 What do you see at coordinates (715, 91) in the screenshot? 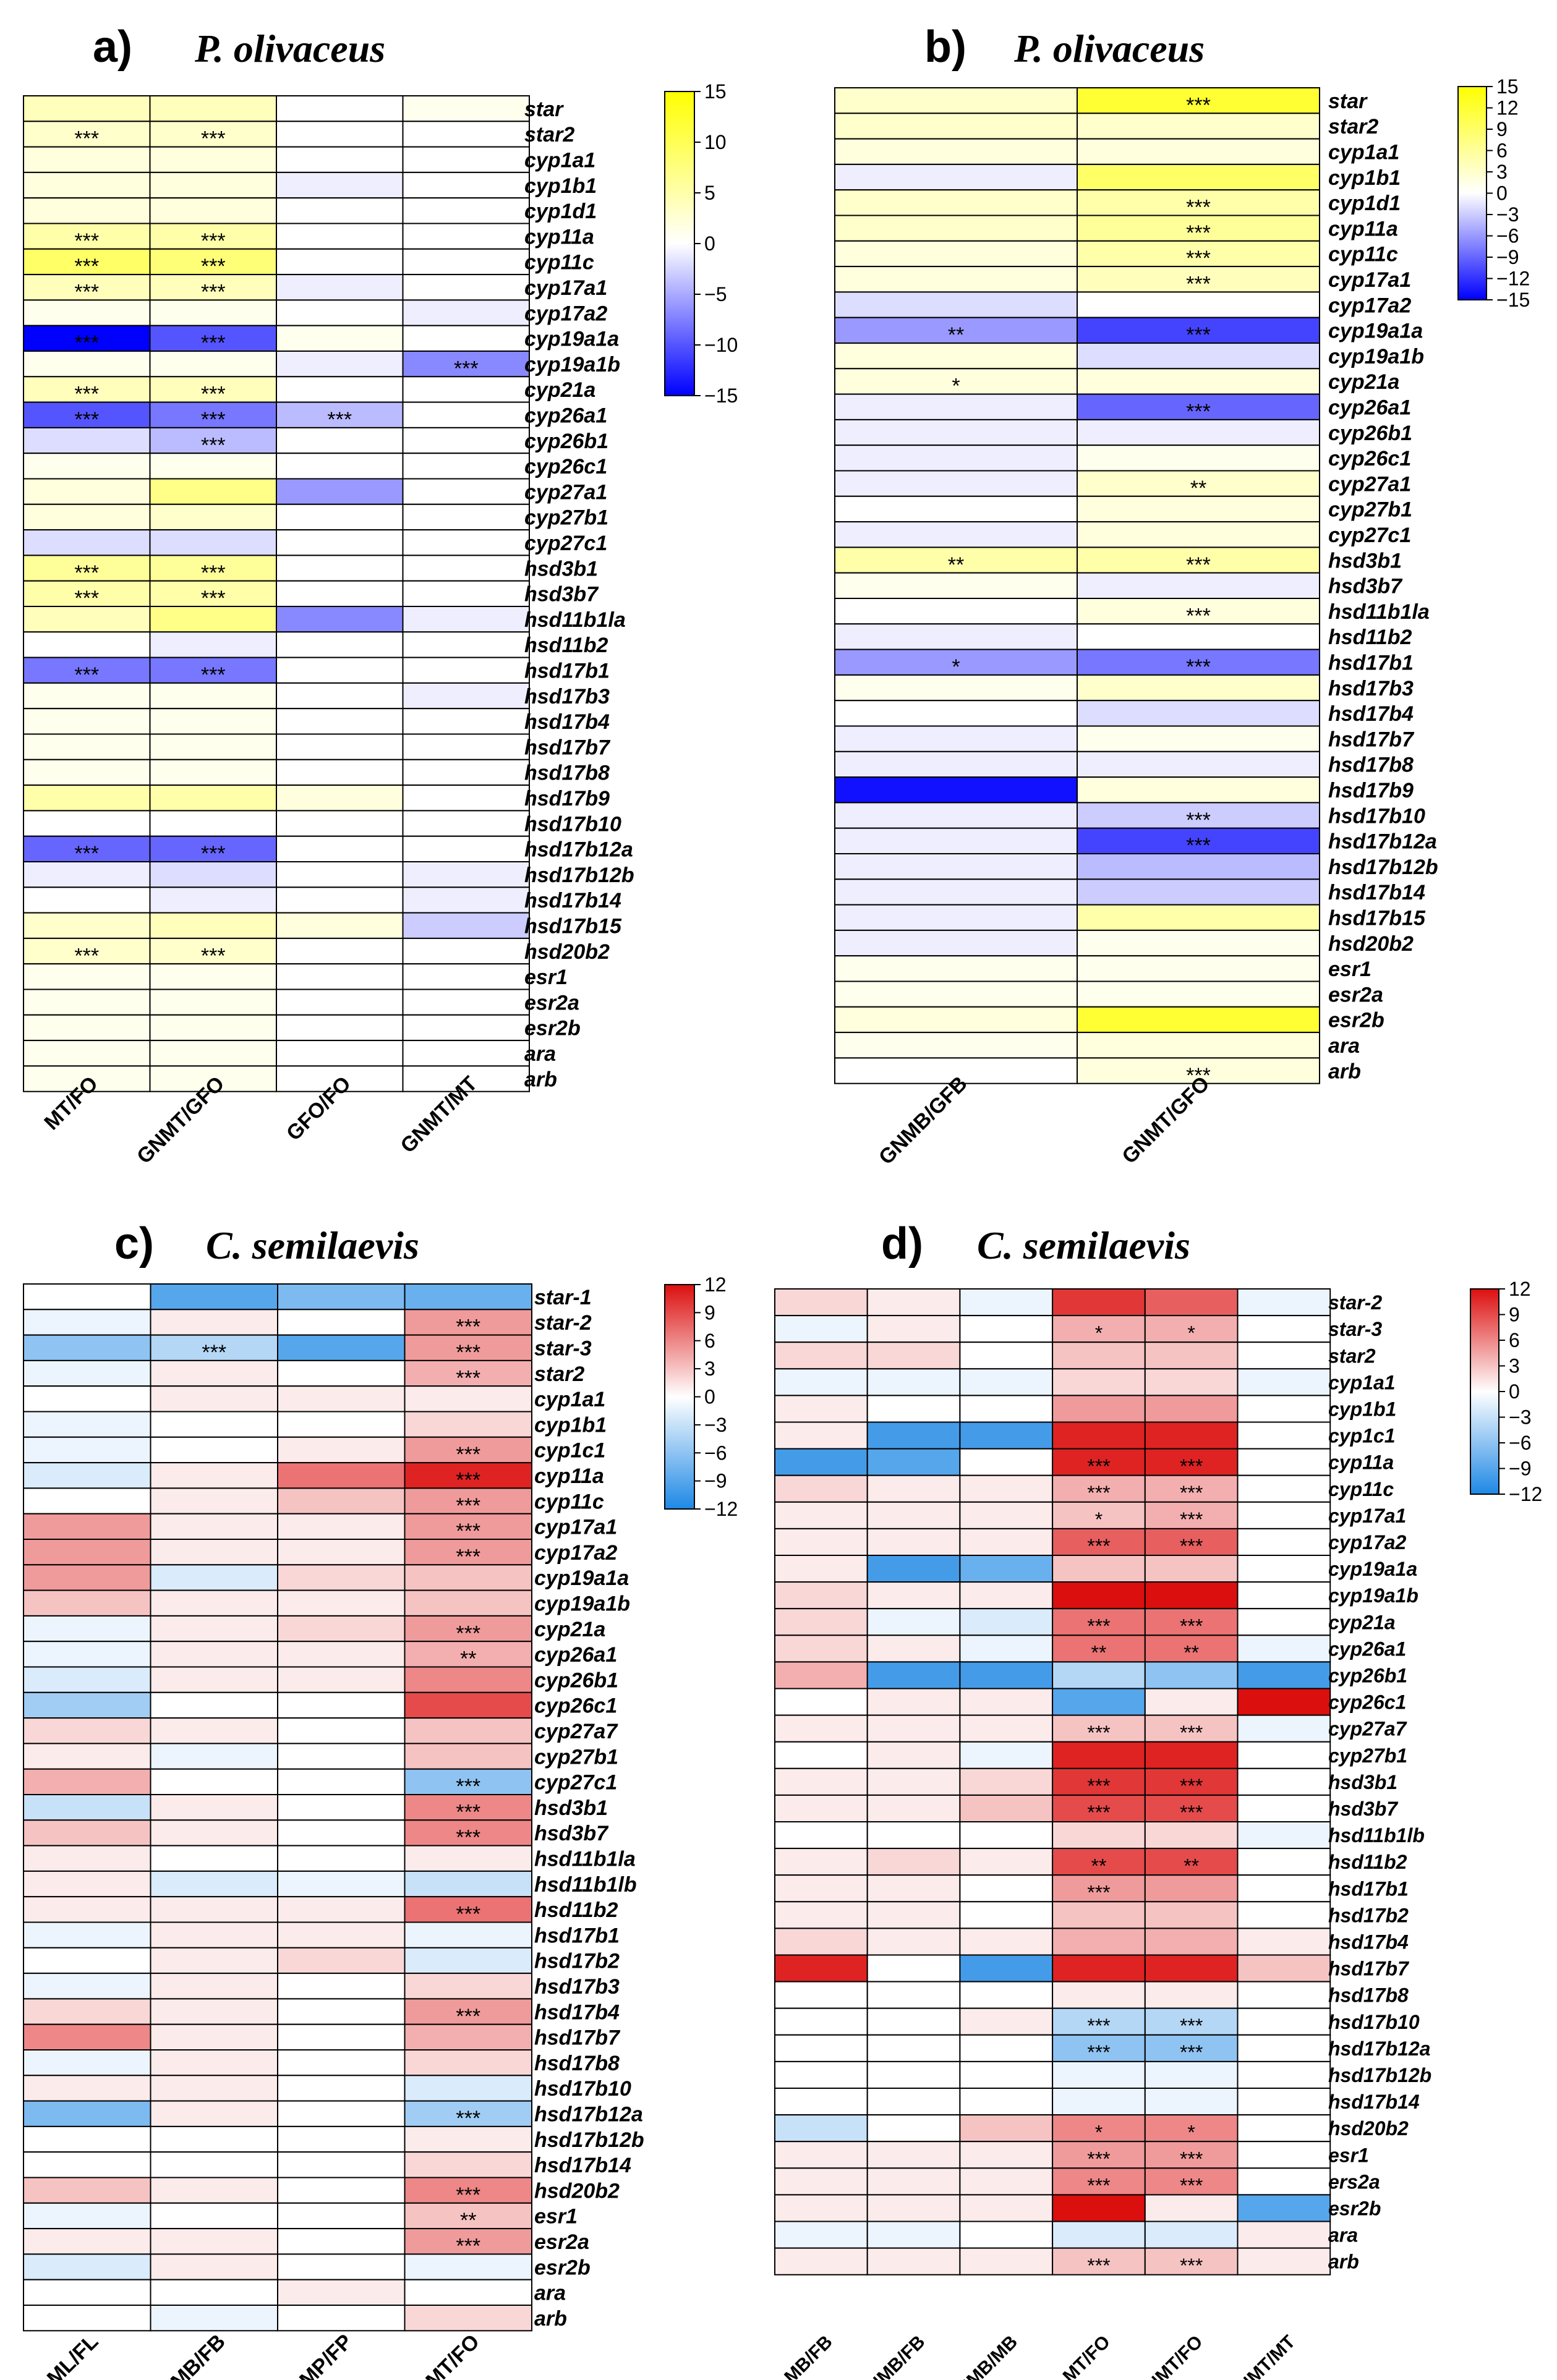
I see `panel-a-colorbar-tick-label: 15` at bounding box center [715, 91].